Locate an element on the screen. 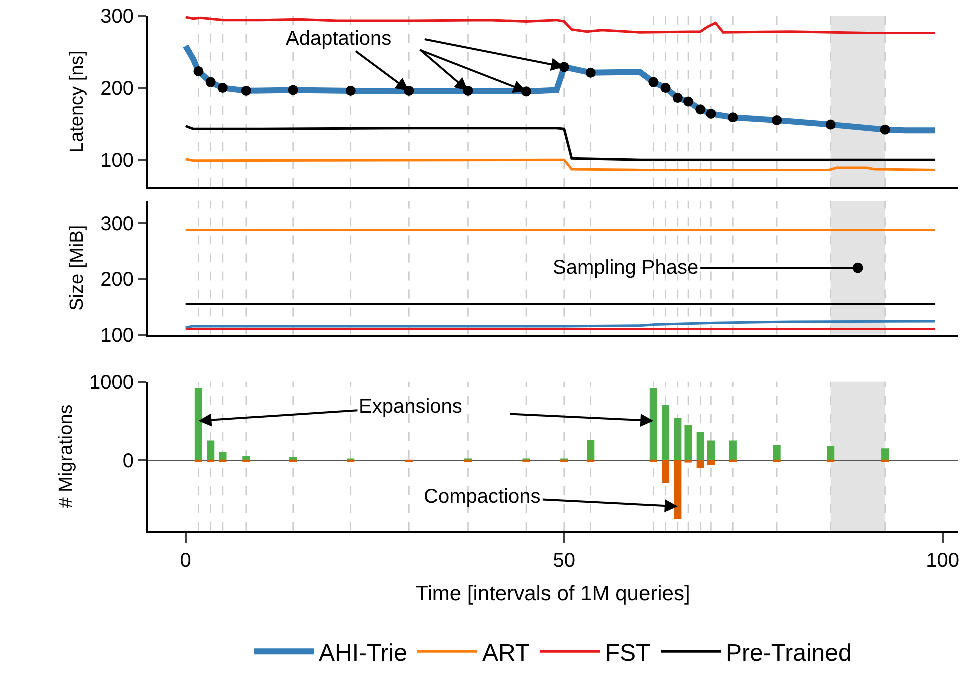  annotation: Expansions is located at coordinates (410, 407).